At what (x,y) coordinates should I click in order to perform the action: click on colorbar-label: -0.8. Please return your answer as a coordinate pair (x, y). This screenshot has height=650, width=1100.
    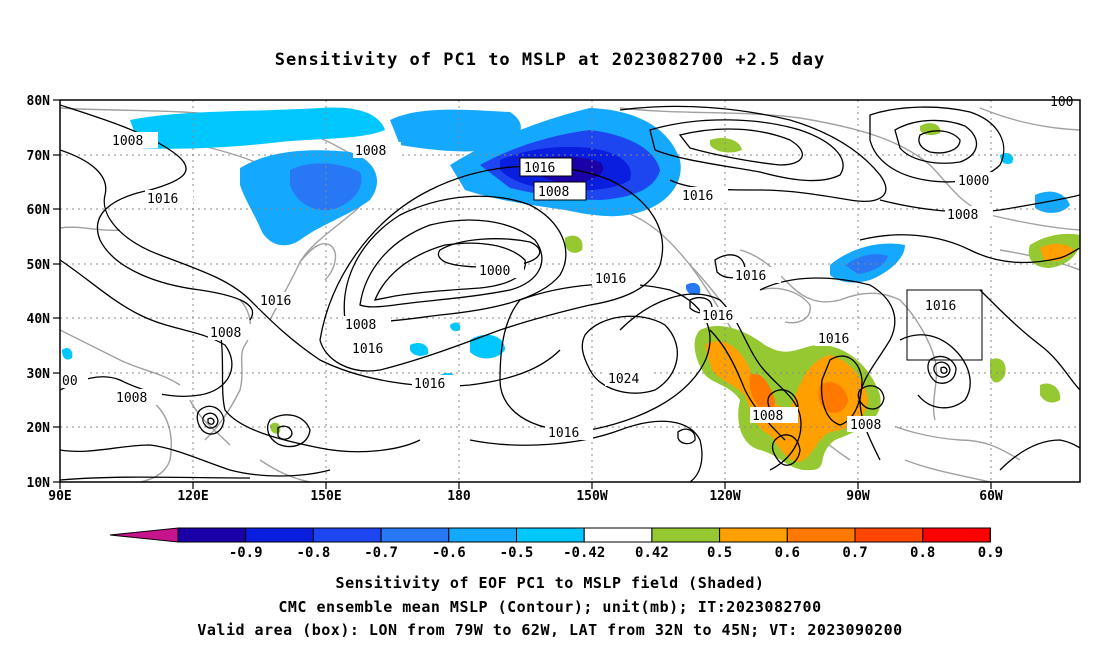
    Looking at the image, I should click on (314, 553).